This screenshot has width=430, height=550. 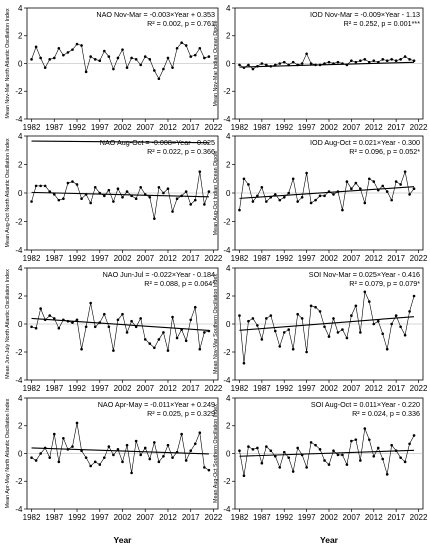 I want to click on y-tick-label: 2, so click(x=228, y=164).